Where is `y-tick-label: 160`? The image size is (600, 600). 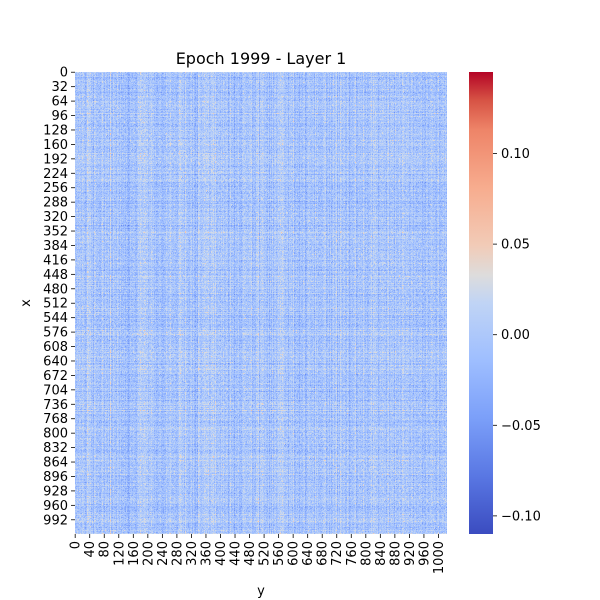
y-tick-label: 160 is located at coordinates (55, 145).